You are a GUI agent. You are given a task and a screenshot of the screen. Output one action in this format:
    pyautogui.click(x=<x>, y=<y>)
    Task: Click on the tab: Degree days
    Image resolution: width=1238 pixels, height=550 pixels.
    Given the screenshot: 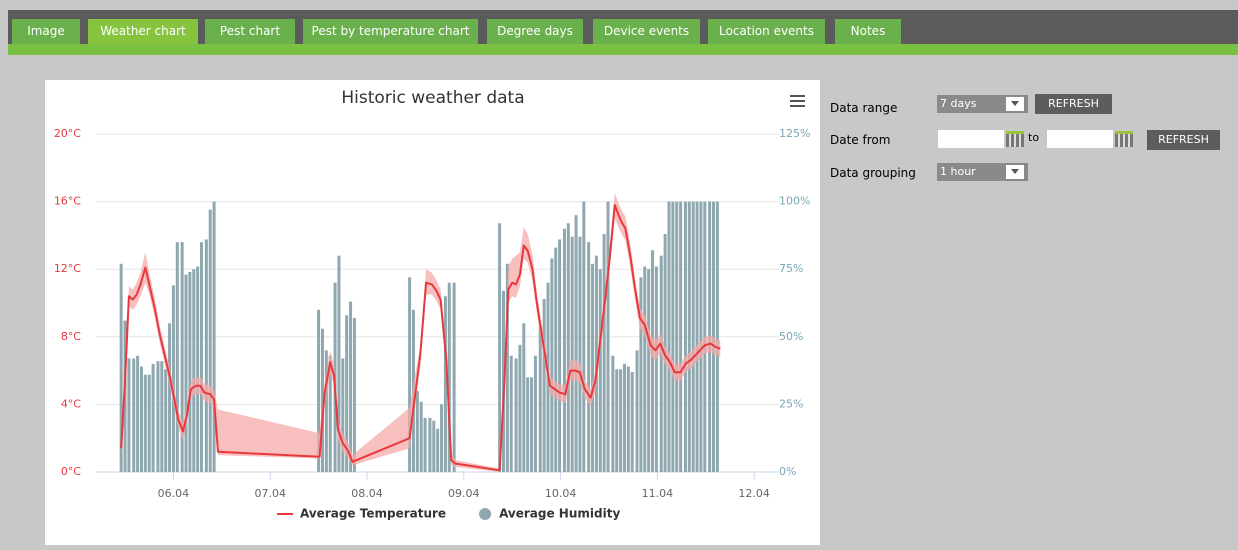 What is the action you would take?
    pyautogui.click(x=535, y=31)
    